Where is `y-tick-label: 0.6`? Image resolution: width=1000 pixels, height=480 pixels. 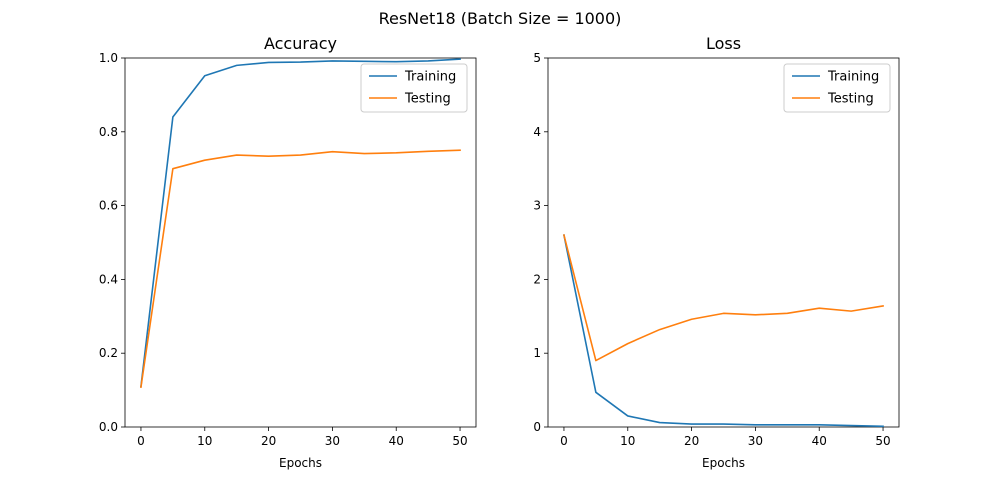
y-tick-label: 0.6 is located at coordinates (108, 206).